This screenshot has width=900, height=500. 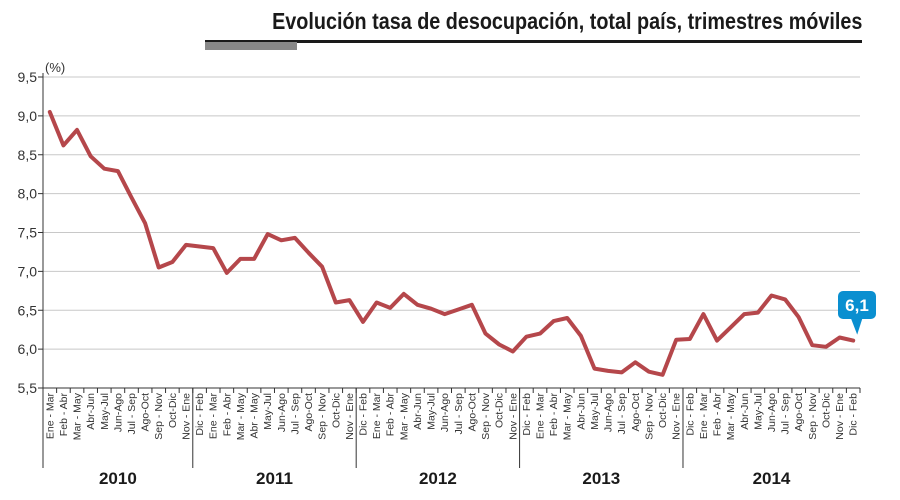 I want to click on title-underline, so click(x=533, y=41).